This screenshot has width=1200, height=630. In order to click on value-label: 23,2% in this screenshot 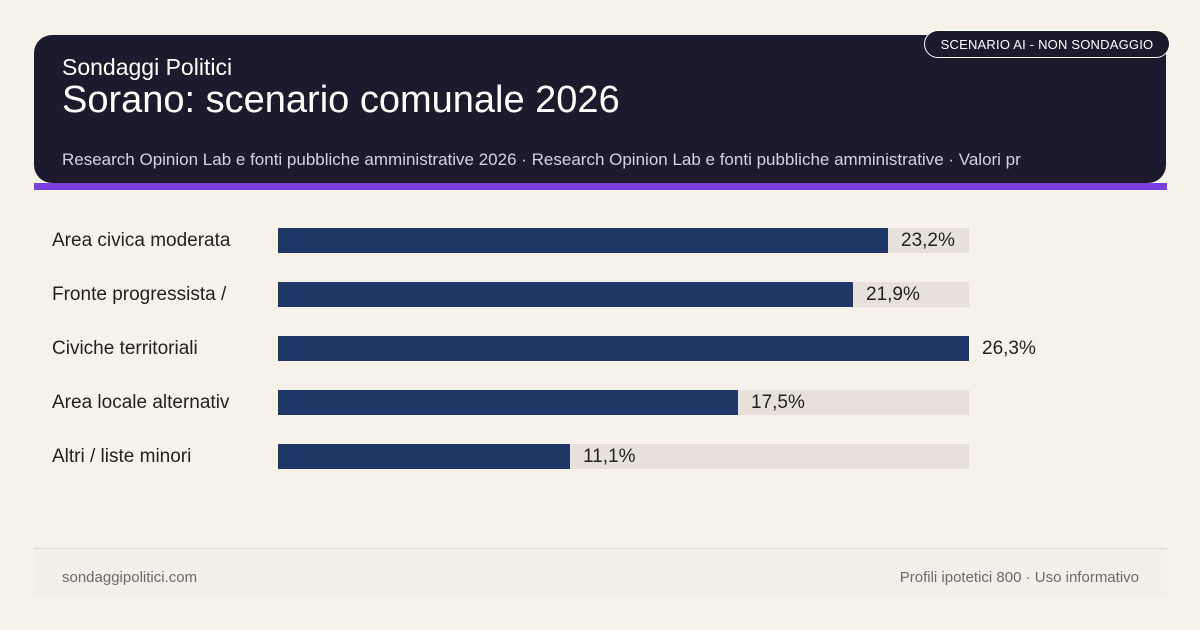, I will do `click(928, 240)`.